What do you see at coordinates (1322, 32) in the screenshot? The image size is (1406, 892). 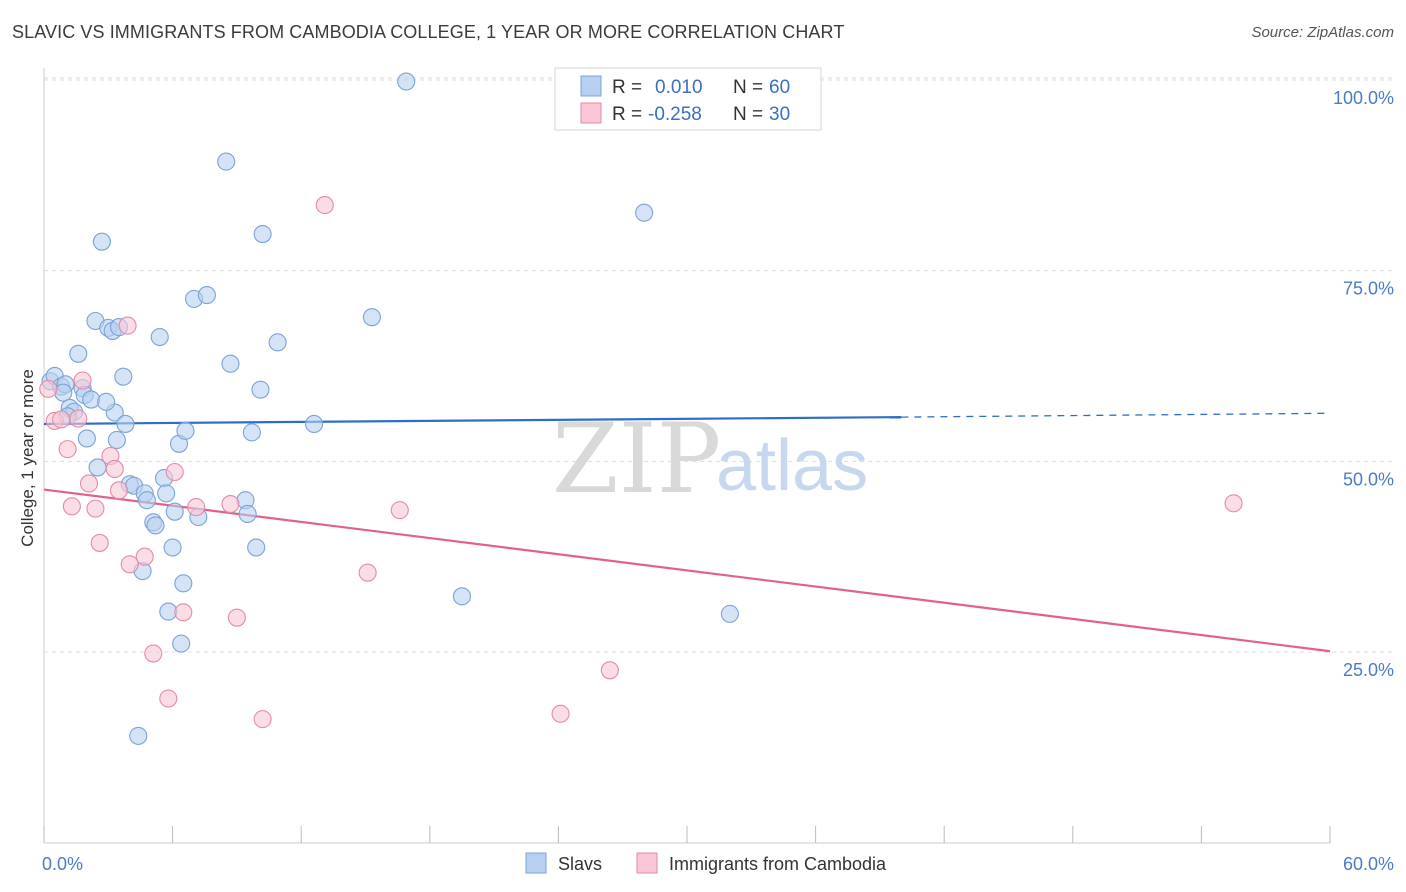 I see `source-credit: Source: ZipAtlas.com` at bounding box center [1322, 32].